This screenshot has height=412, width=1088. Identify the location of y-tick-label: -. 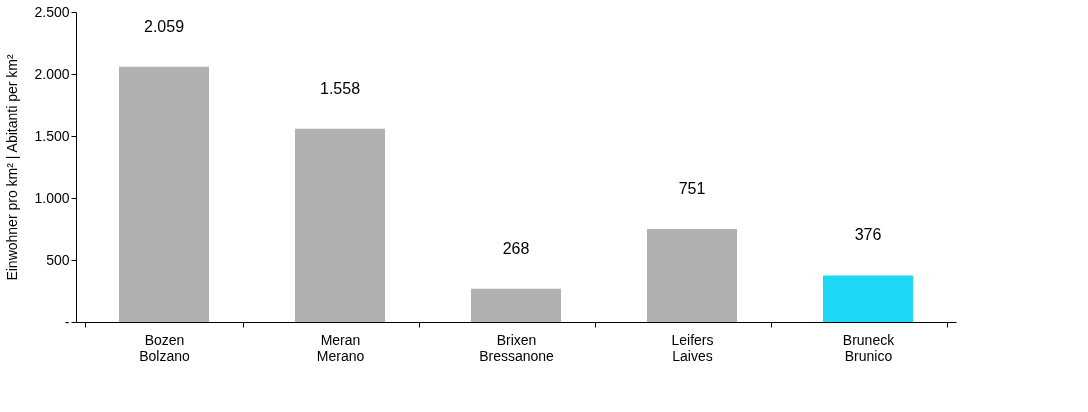
(67, 321).